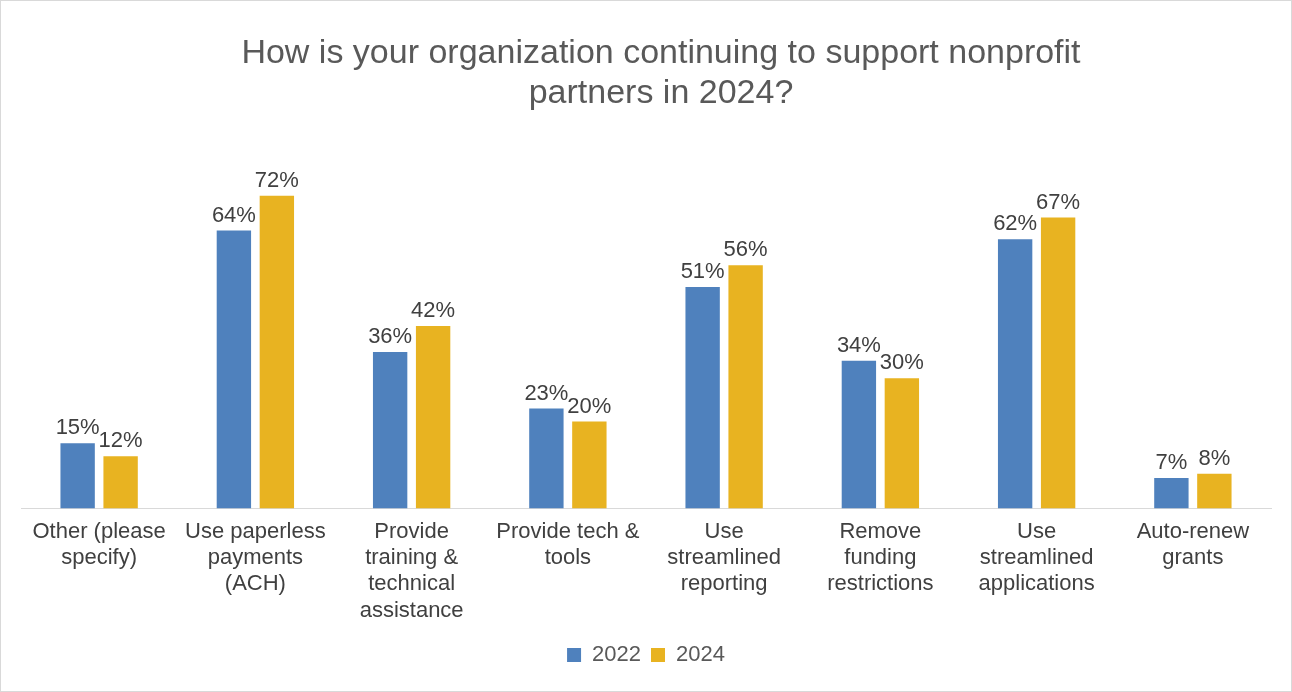 This screenshot has width=1292, height=692. Describe the element at coordinates (1171, 462) in the screenshot. I see `data-label: 7%` at that location.